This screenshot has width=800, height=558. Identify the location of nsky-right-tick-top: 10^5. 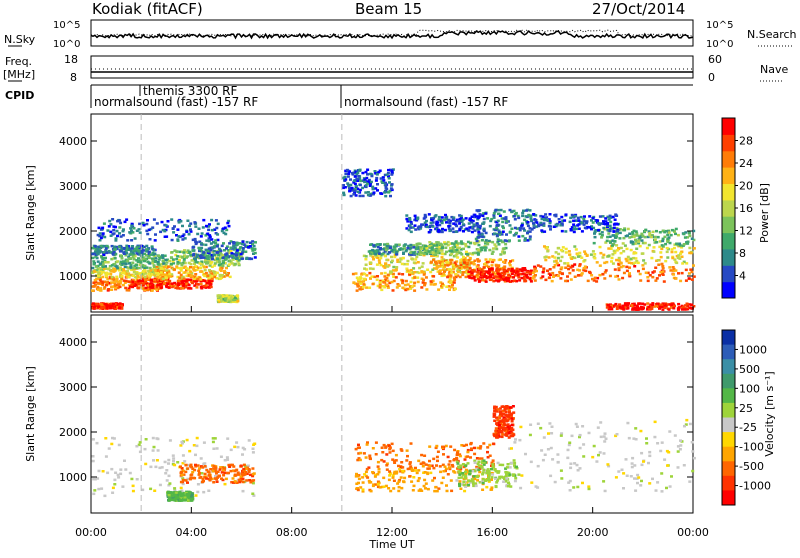
(719, 25).